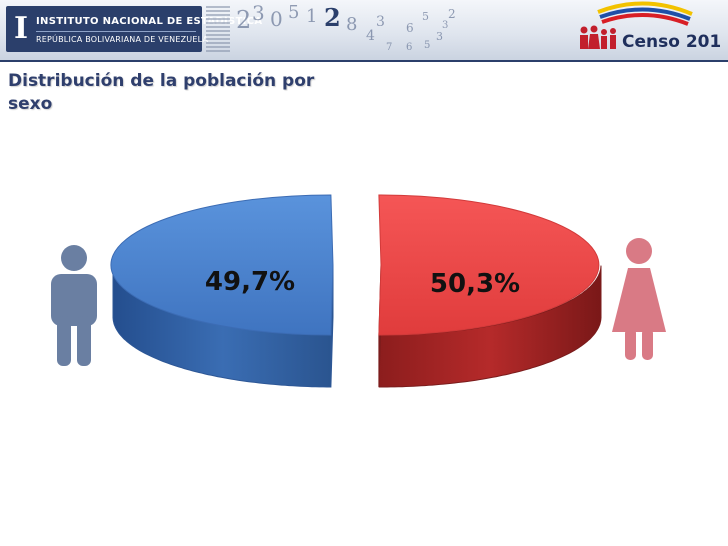 Image resolution: width=728 pixels, height=546 pixels. Describe the element at coordinates (21, 28) in the screenshot. I see `ine-logo-mark: I` at that location.